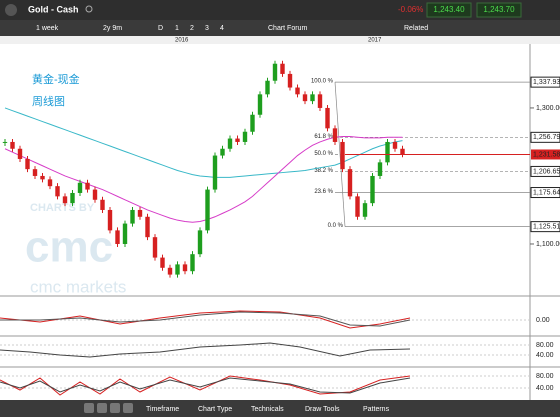 This screenshot has height=417, width=560. I want to click on interval: 1 week, so click(47, 28).